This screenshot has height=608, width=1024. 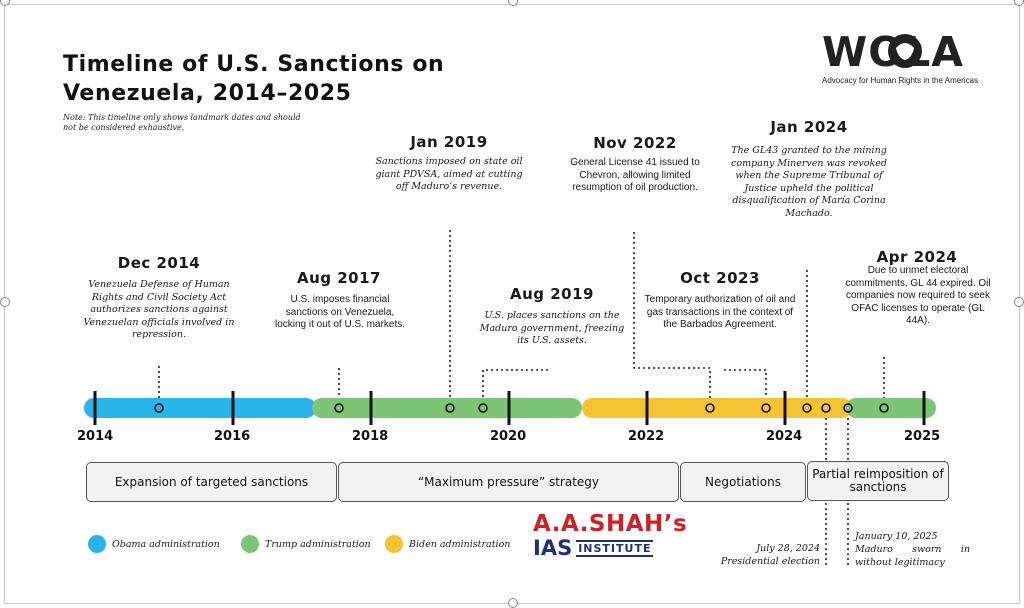 I want to click on connector-oct-2023, so click(x=745, y=388).